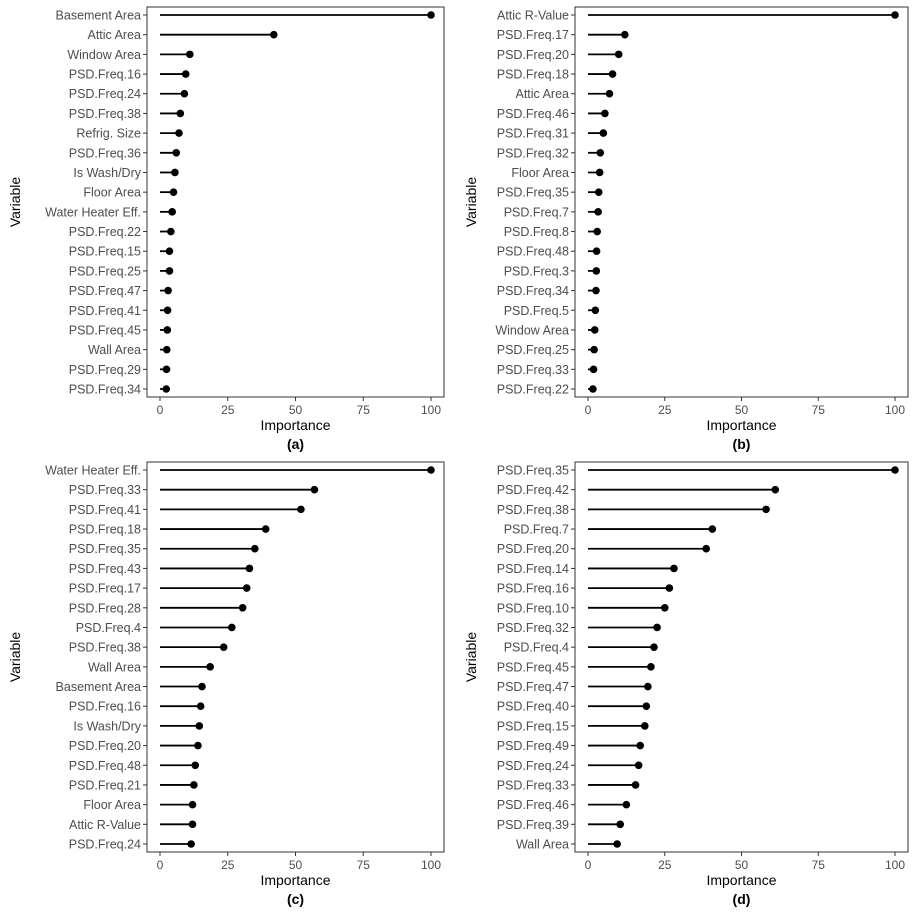 This screenshot has height=914, width=922. Describe the element at coordinates (105, 569) in the screenshot. I see `y-tick-label: PSD.Freq.43` at that location.